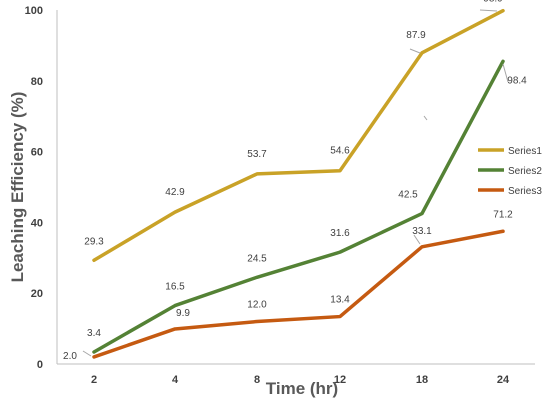 This screenshot has height=401, width=550. Describe the element at coordinates (525, 171) in the screenshot. I see `legend-label-2: Series2` at that location.